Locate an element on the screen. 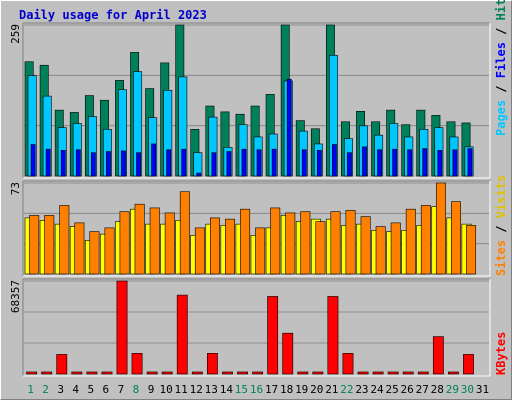 Image resolution: width=512 pixels, height=400 pixels. x-tick-label: 22 is located at coordinates (346, 389).